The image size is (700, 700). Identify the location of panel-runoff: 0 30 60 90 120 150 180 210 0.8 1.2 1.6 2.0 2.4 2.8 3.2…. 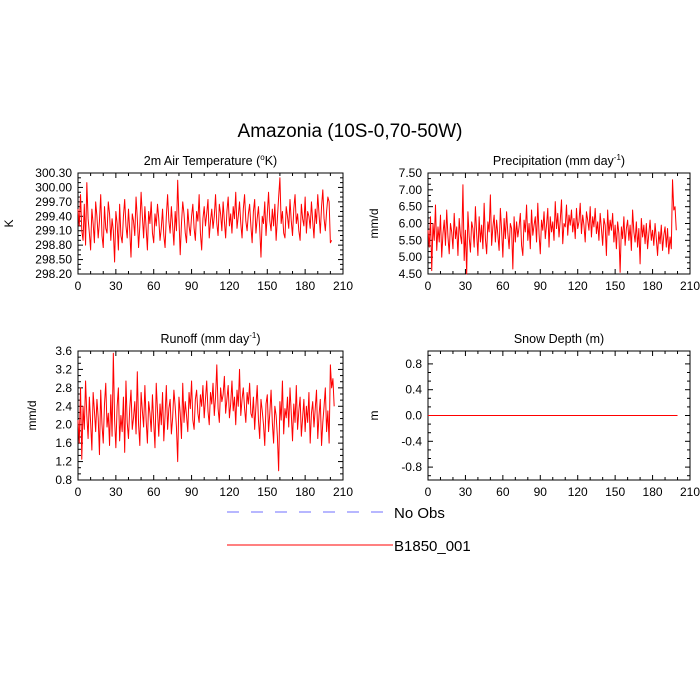
(189, 415).